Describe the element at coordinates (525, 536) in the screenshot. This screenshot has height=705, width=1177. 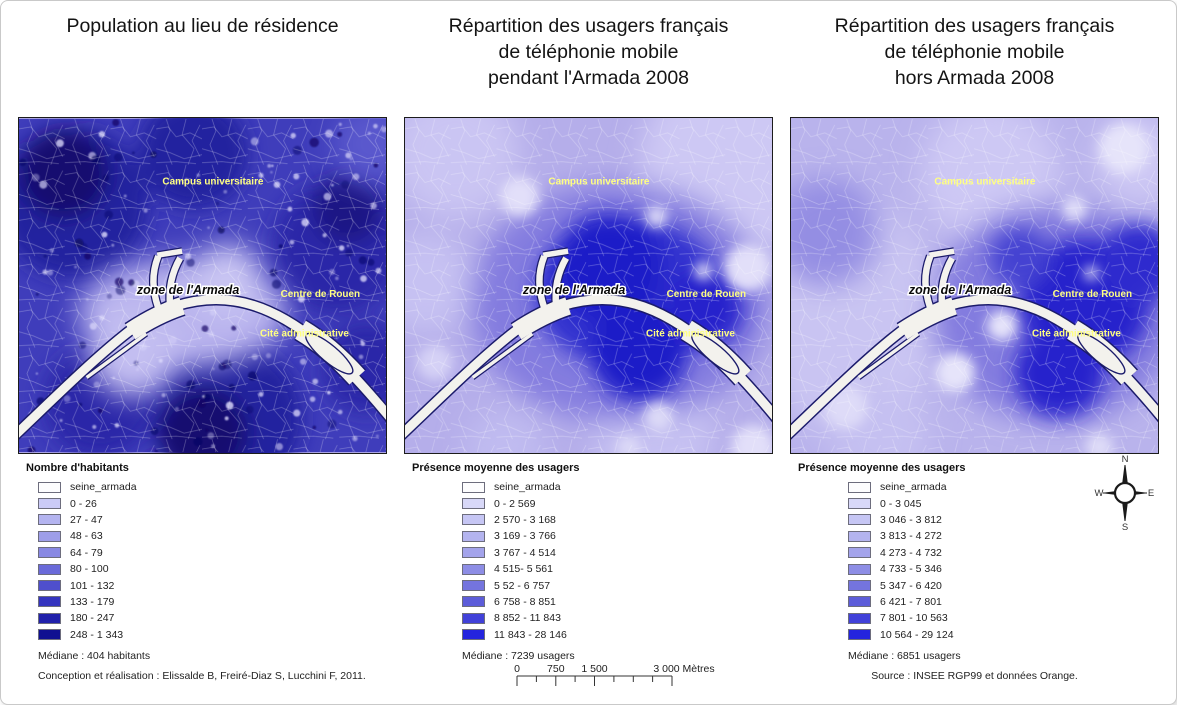
I see `legend-label: 3 169 - 3 766` at that location.